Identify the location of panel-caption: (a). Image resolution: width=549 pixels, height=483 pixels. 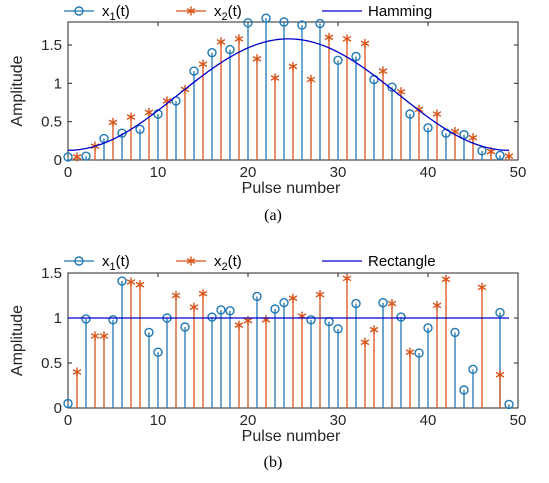
(273, 215).